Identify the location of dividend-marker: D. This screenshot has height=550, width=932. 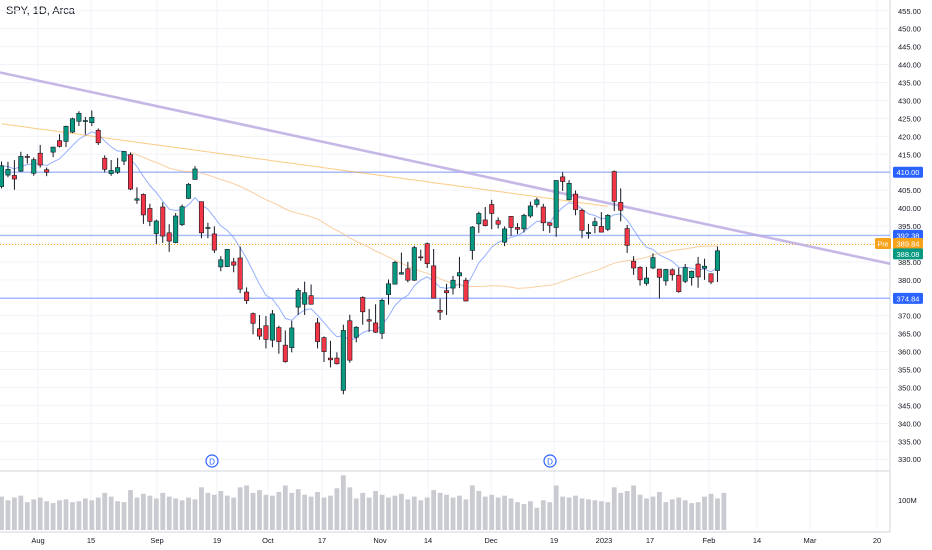
(212, 461).